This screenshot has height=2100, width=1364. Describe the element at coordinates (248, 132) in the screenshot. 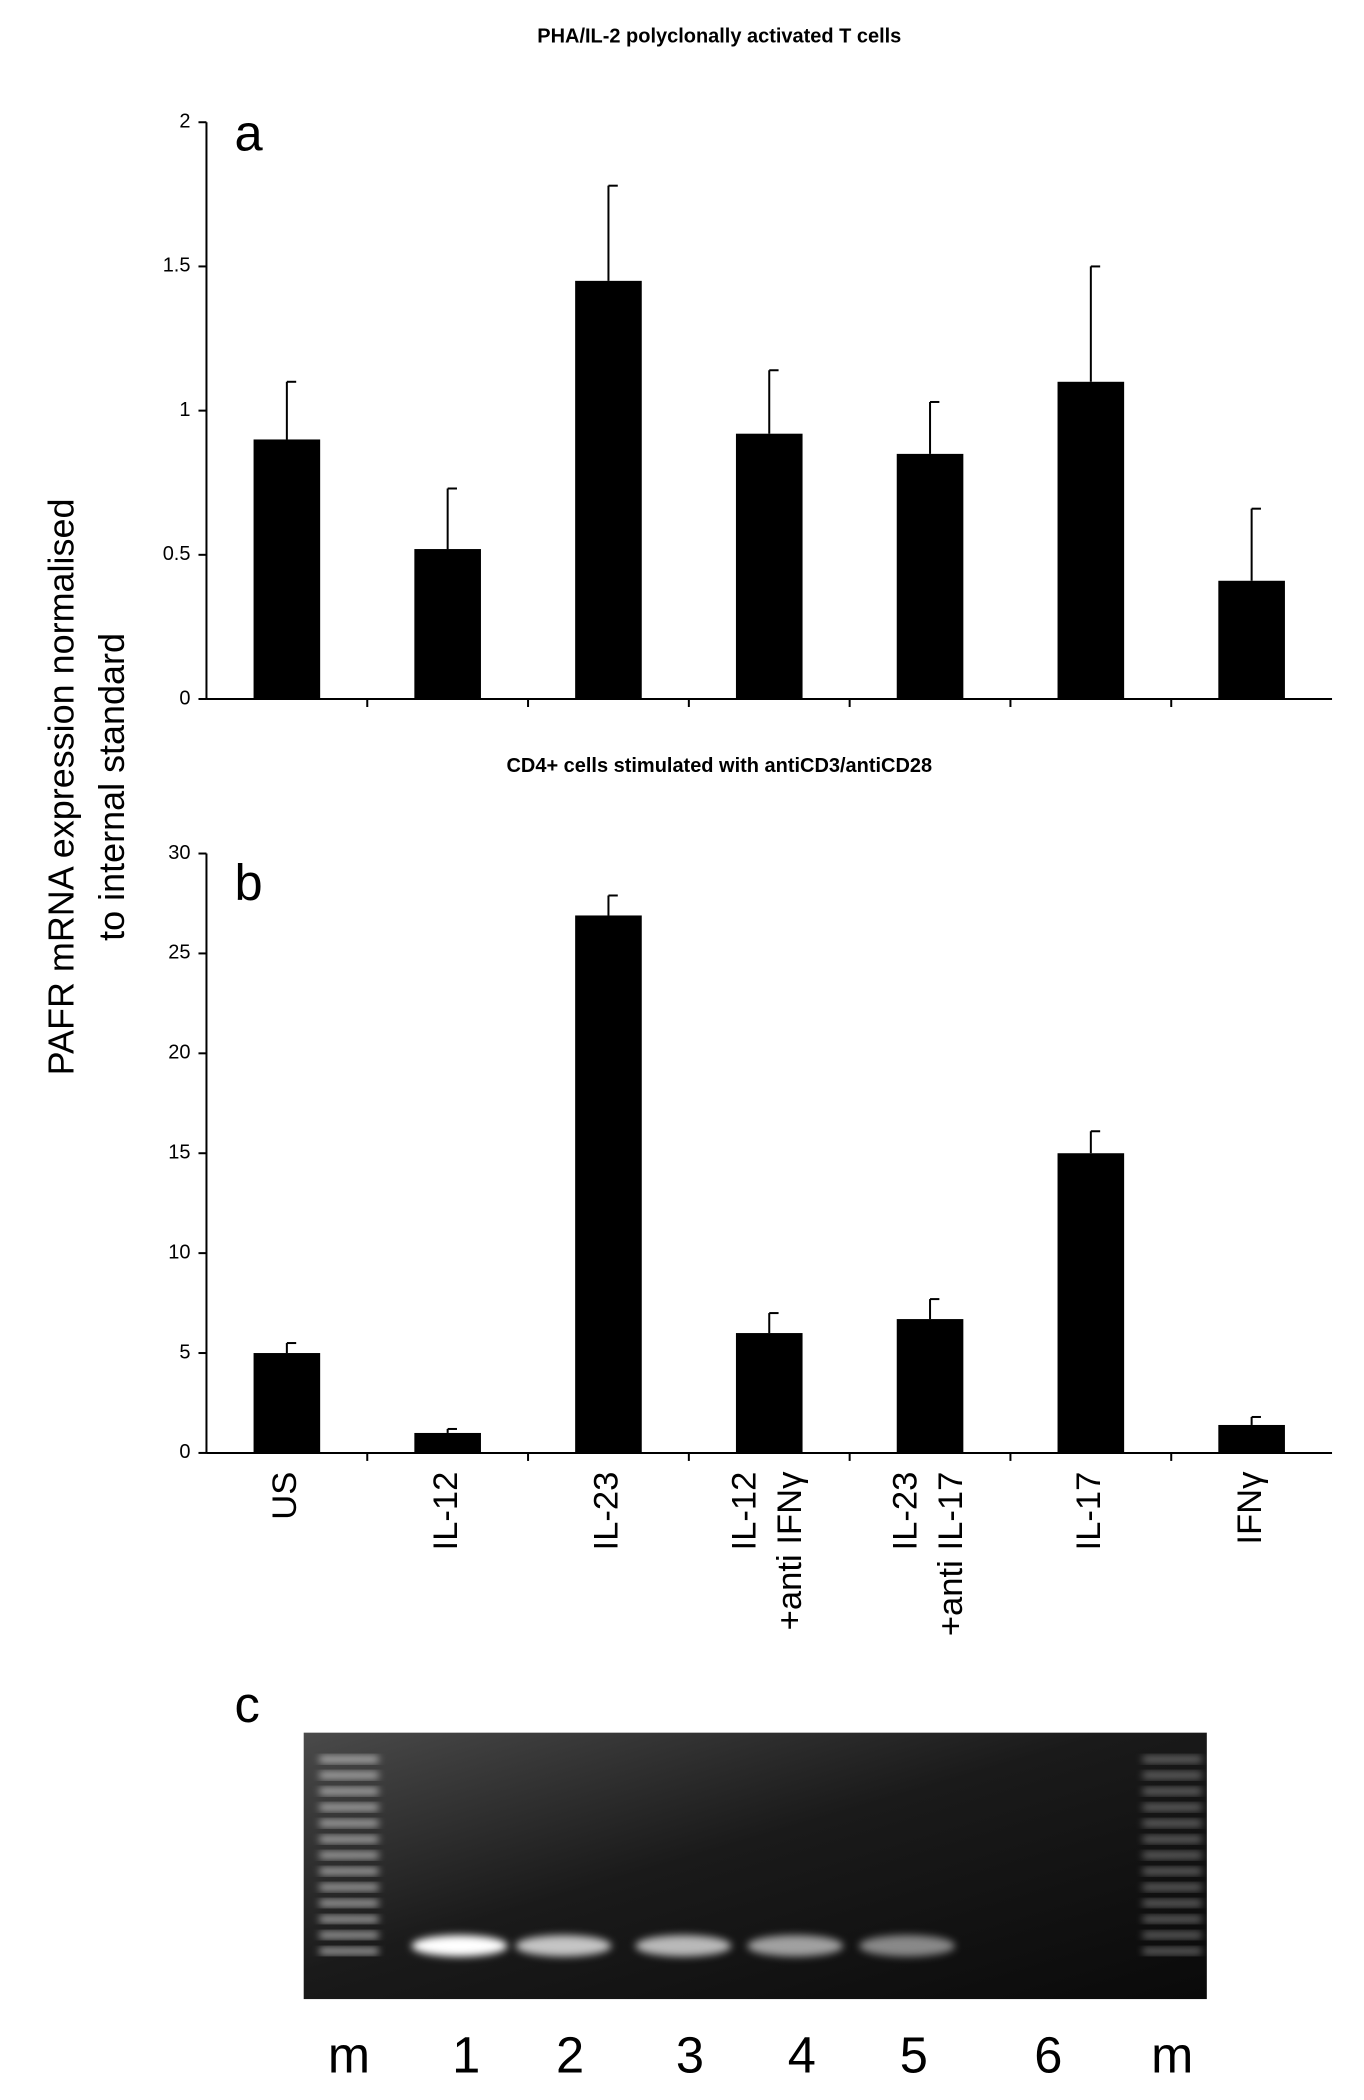

I see `panel-letter: a` at that location.